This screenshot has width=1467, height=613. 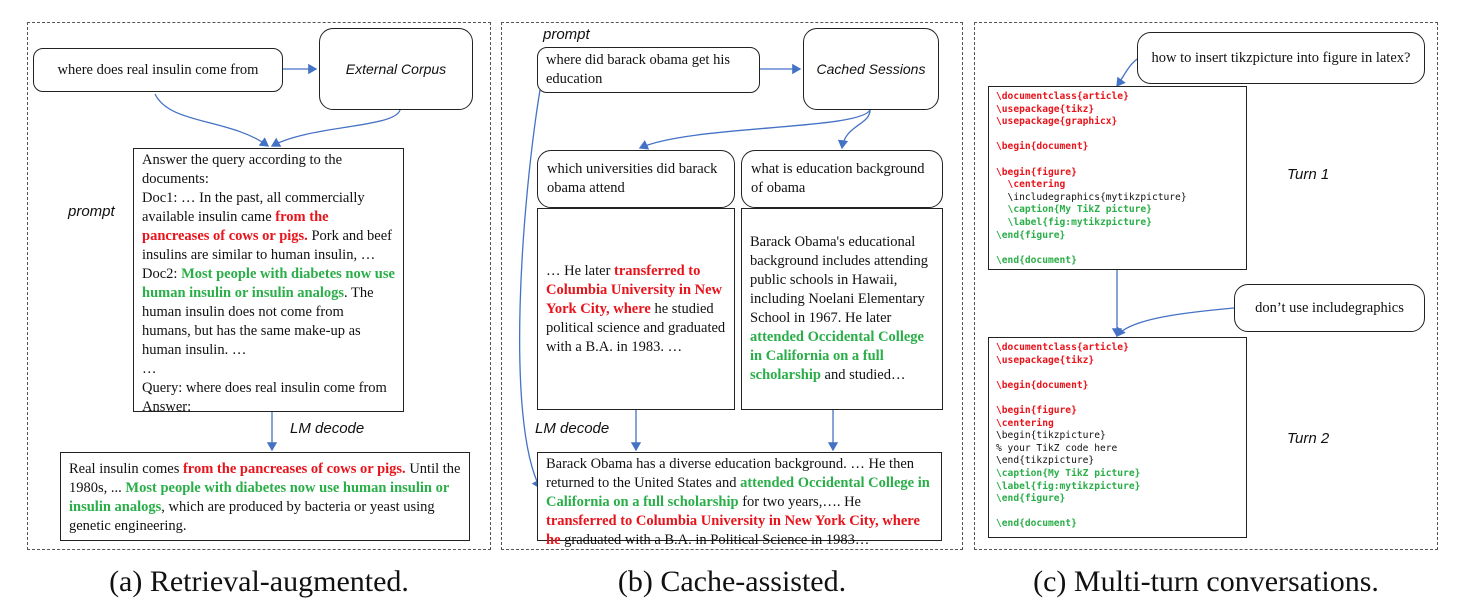 What do you see at coordinates (264, 388) in the screenshot?
I see `prompt-query: Query: where does real insulin come from` at bounding box center [264, 388].